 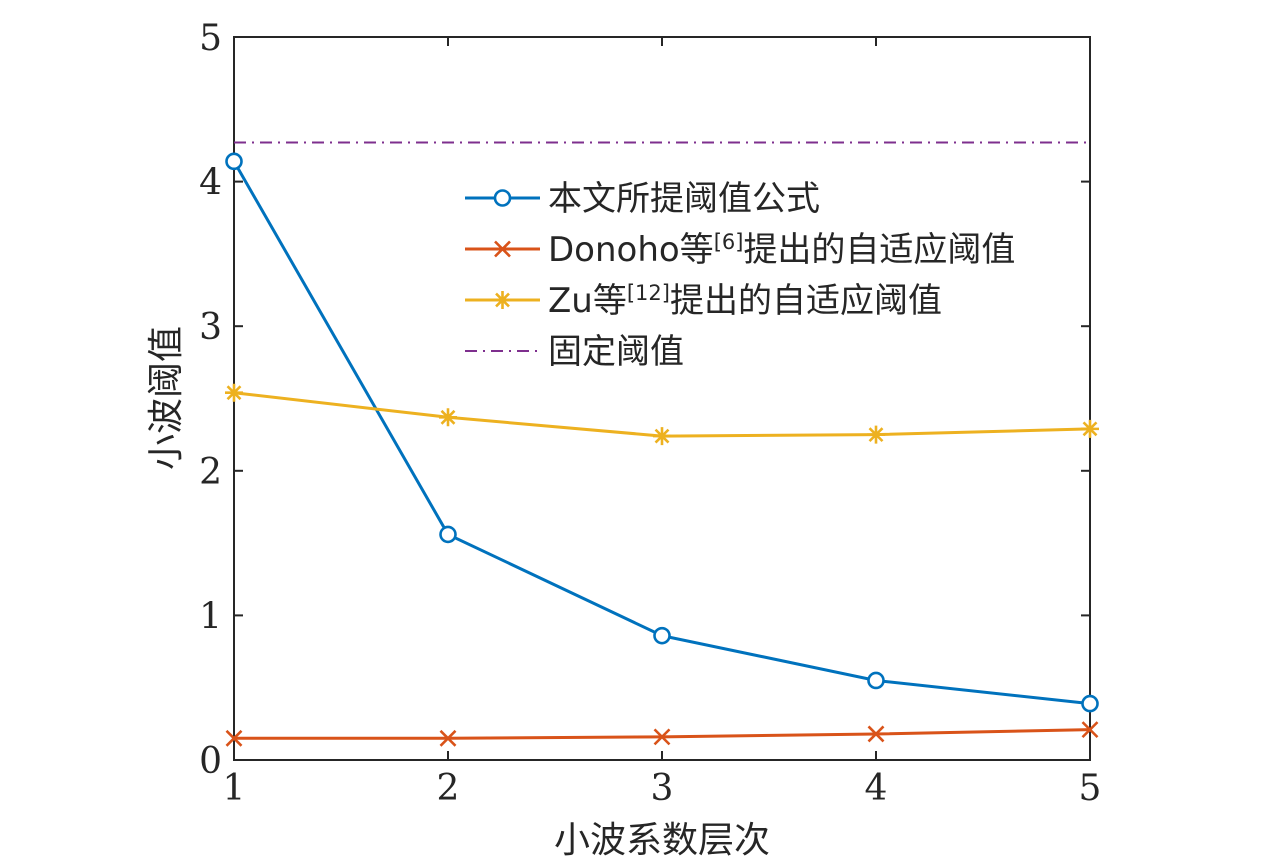 I want to click on legend-label: Donoho等[6]提出的自适应阈值, so click(x=781, y=250).